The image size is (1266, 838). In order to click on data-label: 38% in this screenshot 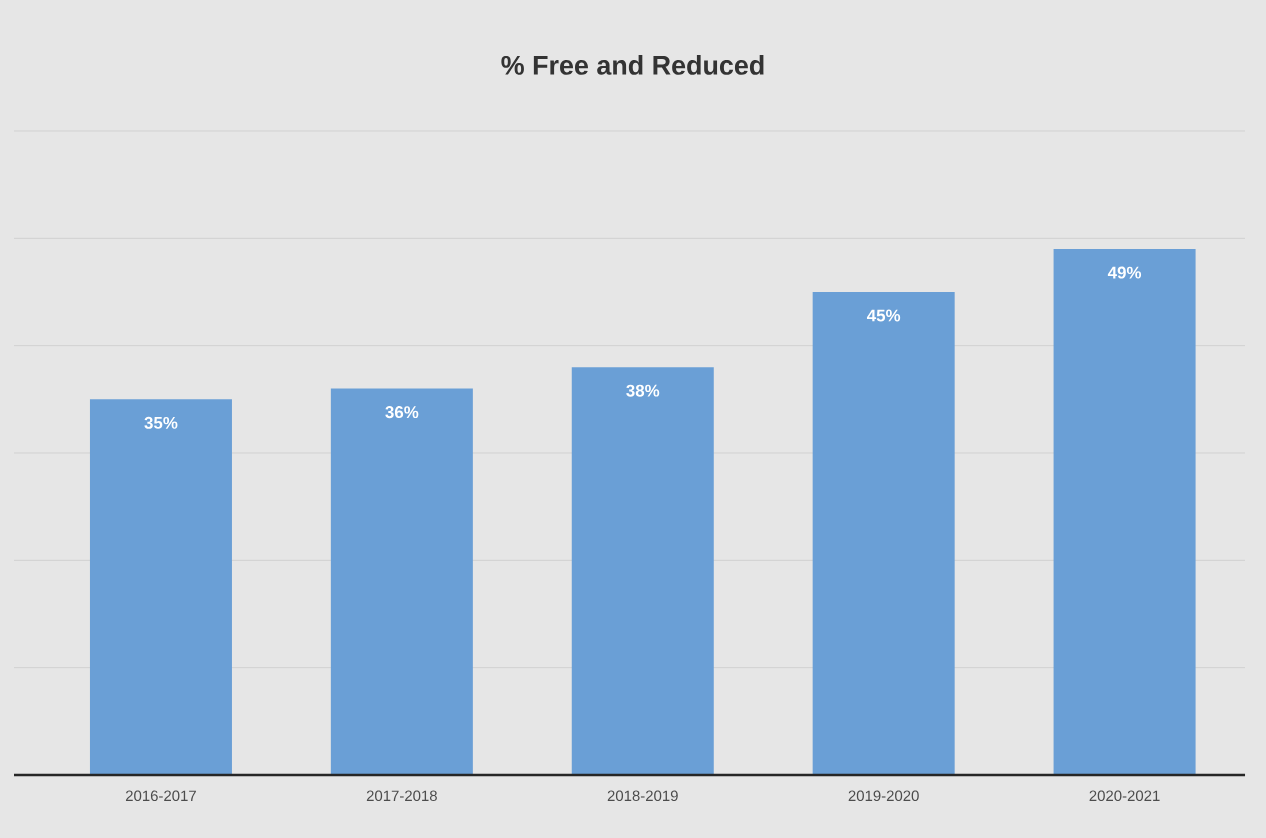, I will do `click(643, 390)`.